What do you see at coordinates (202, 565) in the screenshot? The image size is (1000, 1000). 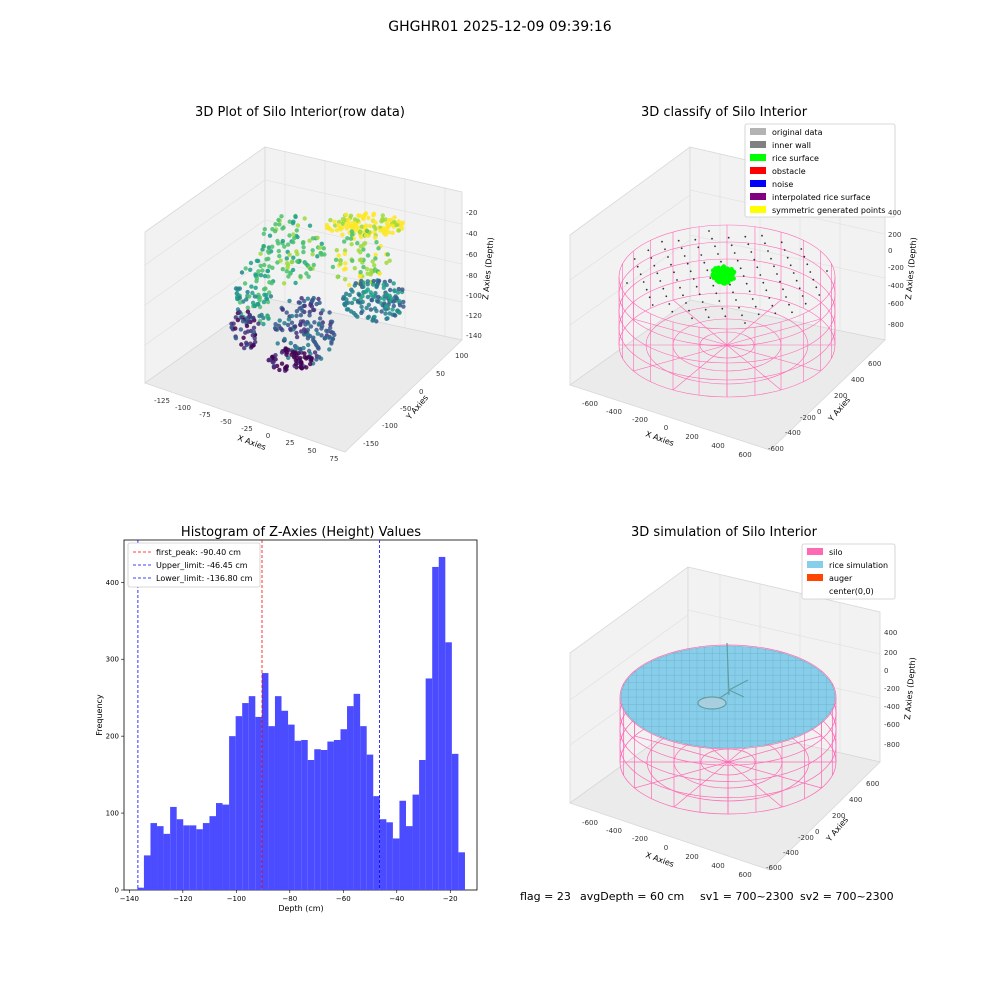 I see `histogram-legend-label: Upper_limit: -46.45 cm` at bounding box center [202, 565].